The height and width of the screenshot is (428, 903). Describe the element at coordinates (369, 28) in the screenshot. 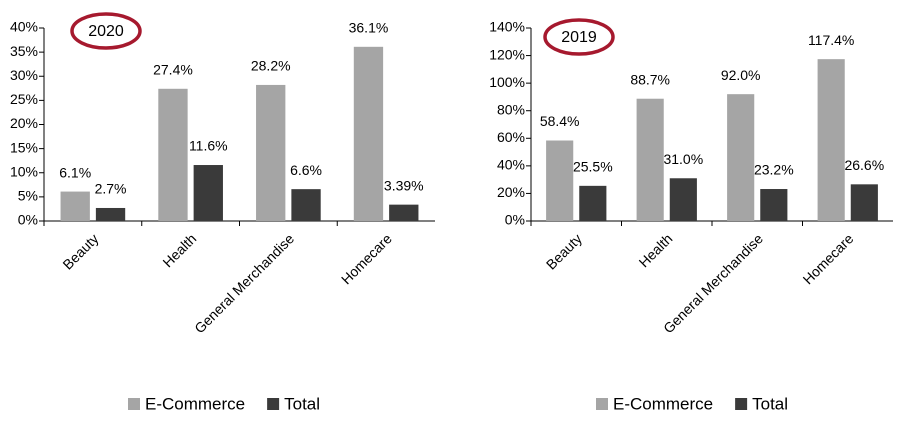

I see `value-label: 36.1%` at that location.